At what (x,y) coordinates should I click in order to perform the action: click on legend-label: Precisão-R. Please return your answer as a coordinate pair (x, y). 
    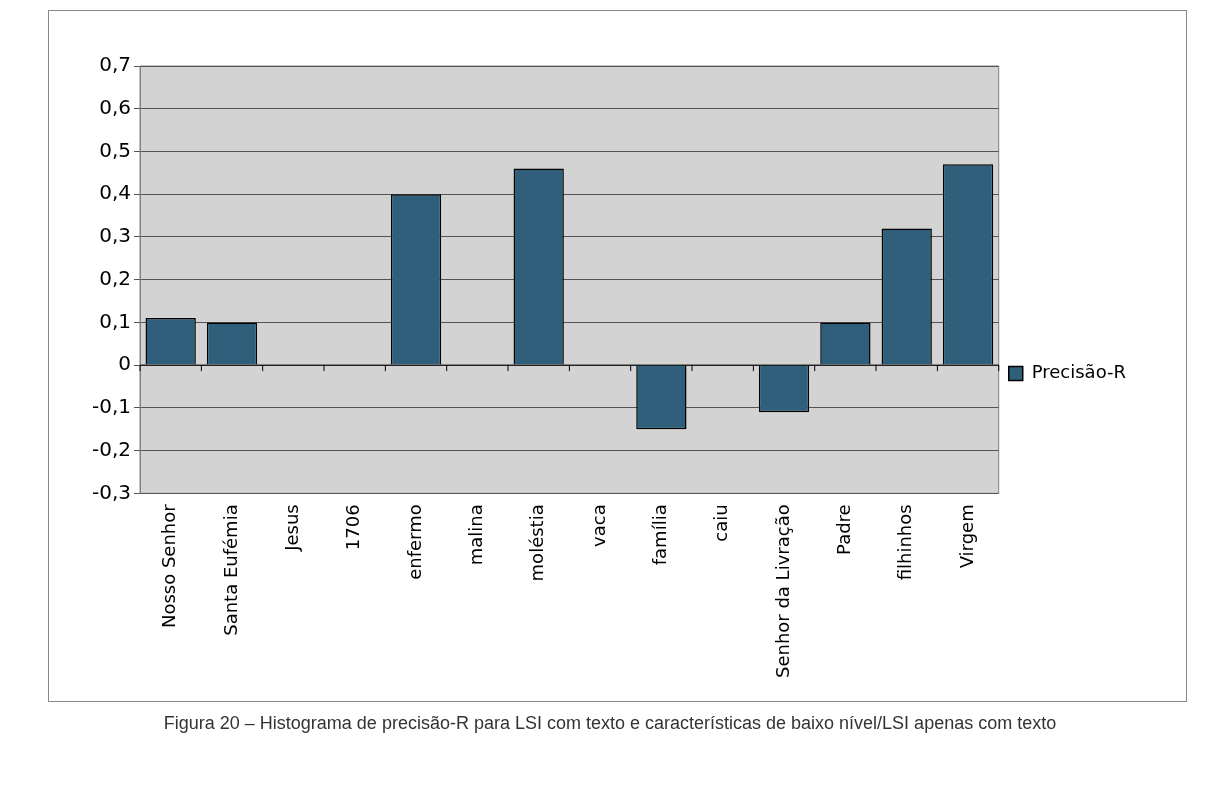
    Looking at the image, I should click on (1079, 372).